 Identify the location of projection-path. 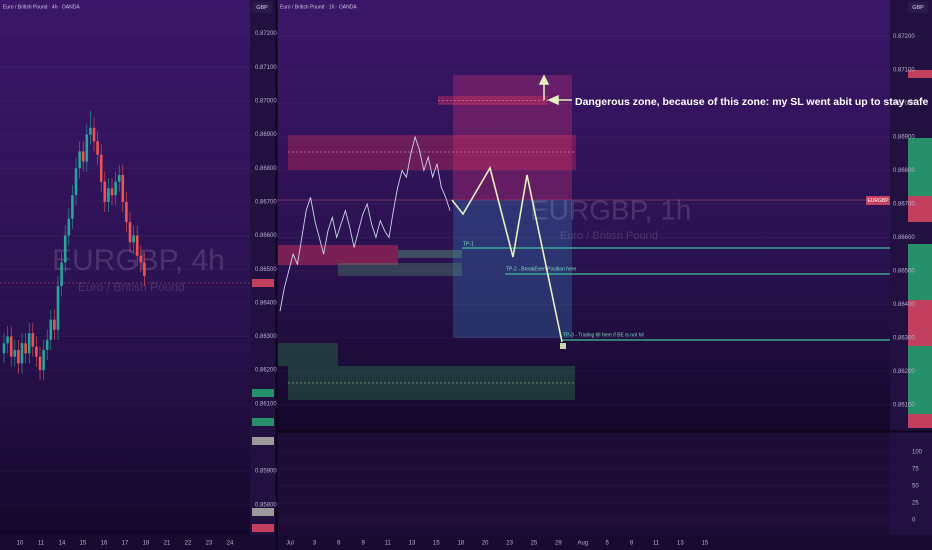
(507, 254).